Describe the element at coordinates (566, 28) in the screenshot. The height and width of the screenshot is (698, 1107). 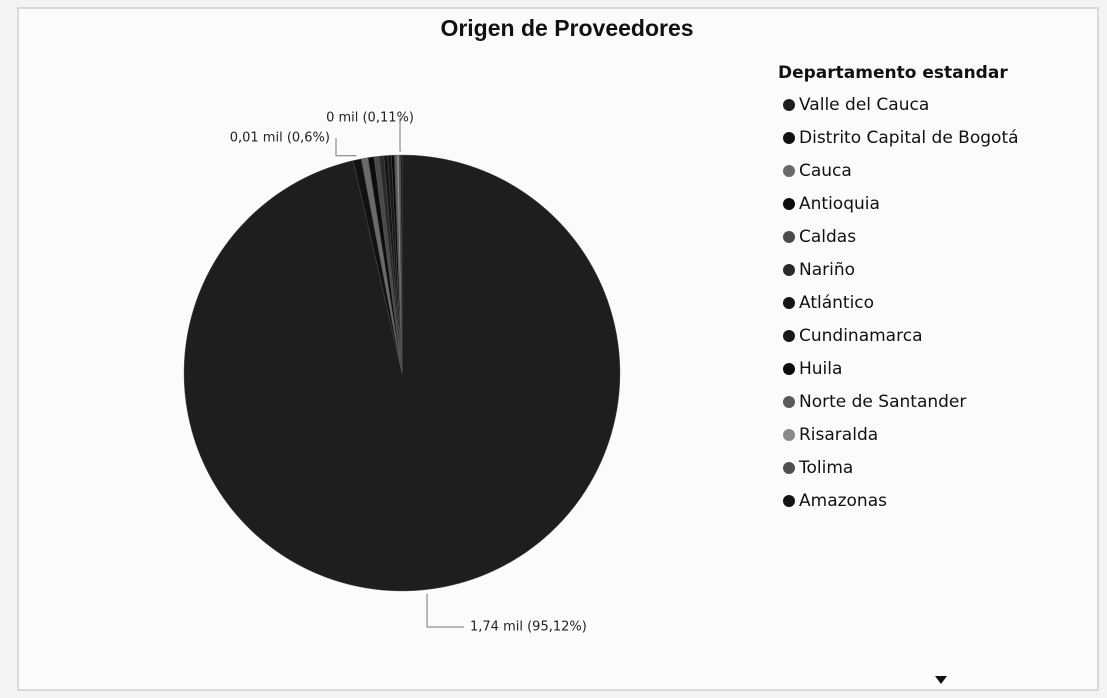
I see `chart-title: Origen de Proveedores` at that location.